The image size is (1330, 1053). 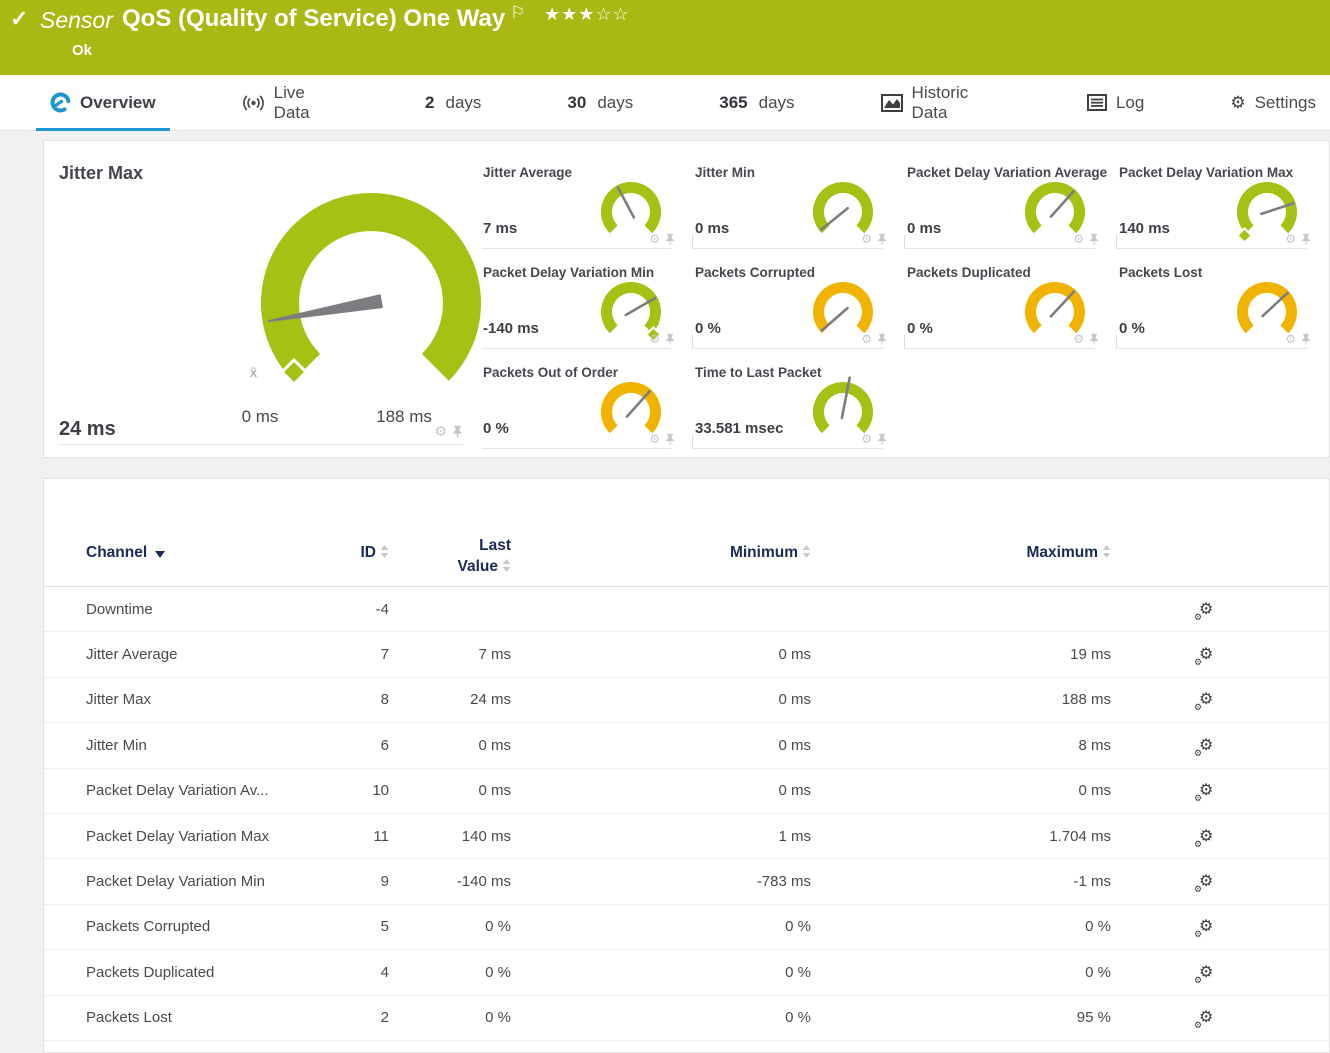 I want to click on tab-log: Log, so click(x=1115, y=102).